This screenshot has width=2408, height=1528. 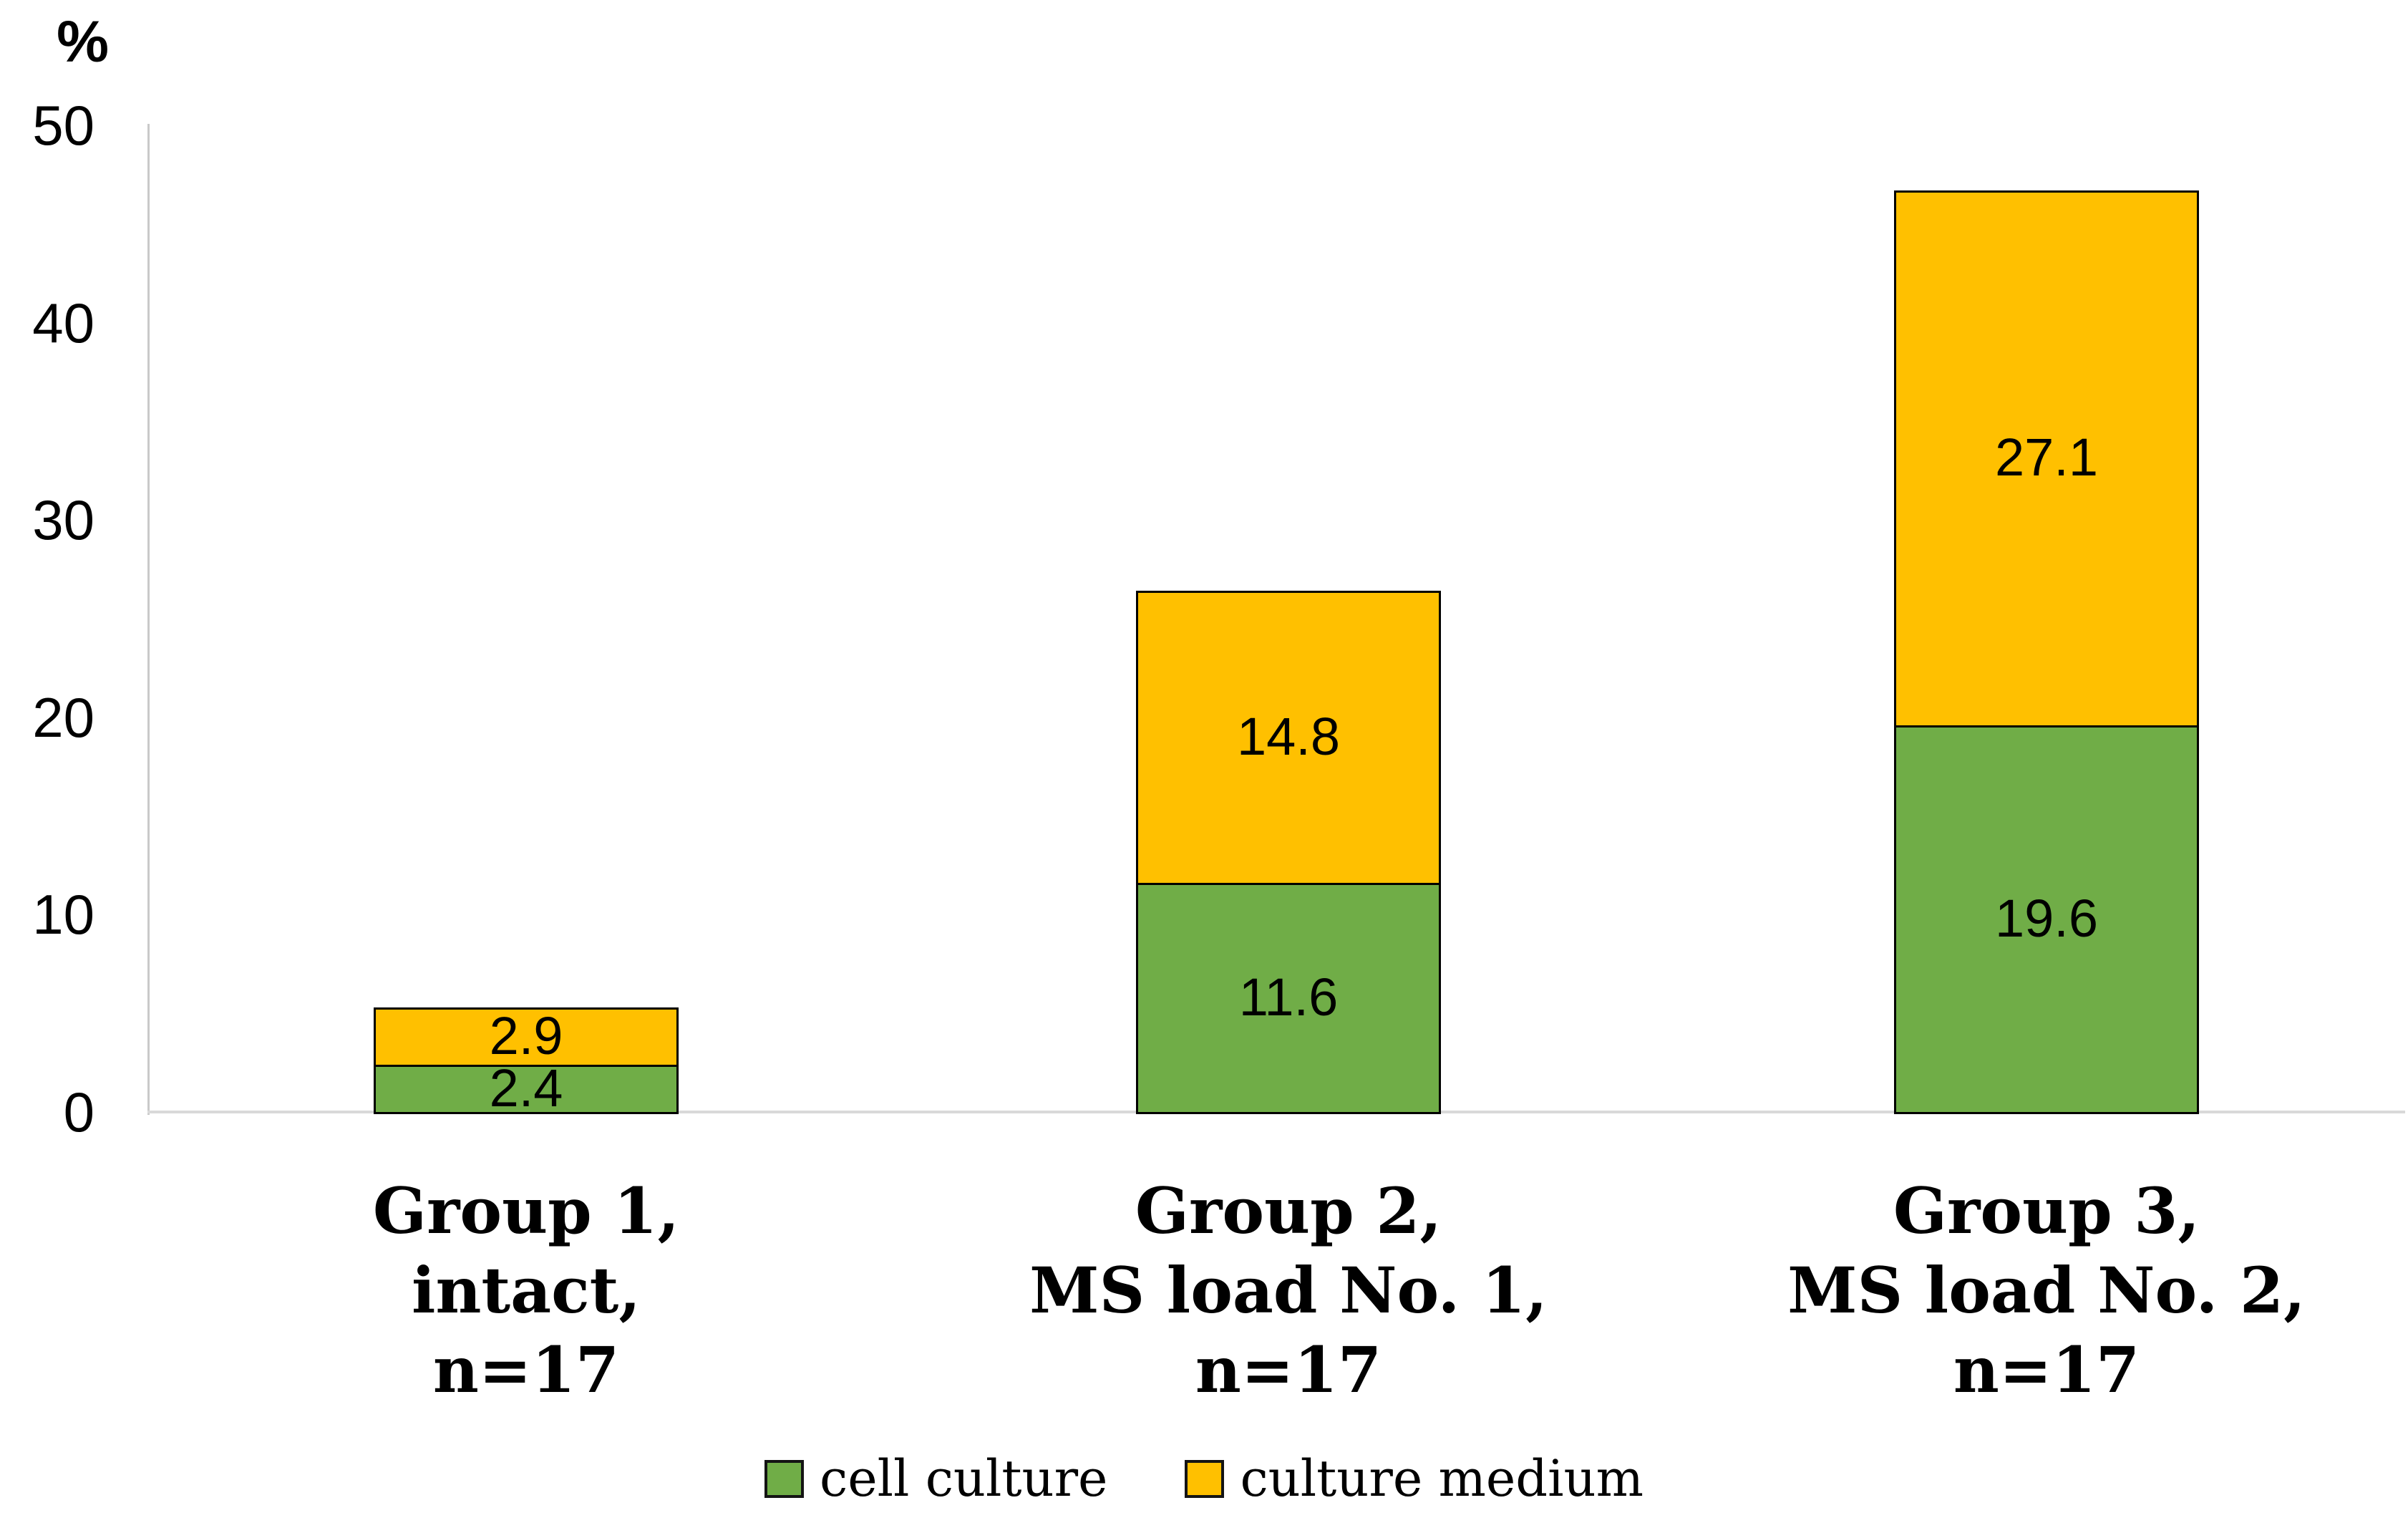 I want to click on y-axis-line, so click(x=149, y=619).